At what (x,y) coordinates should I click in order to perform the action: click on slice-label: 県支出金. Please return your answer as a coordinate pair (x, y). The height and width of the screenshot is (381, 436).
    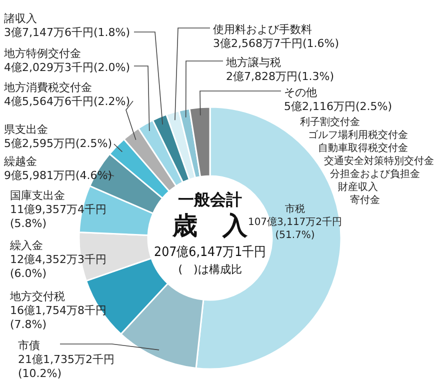
    Looking at the image, I should click on (26, 129).